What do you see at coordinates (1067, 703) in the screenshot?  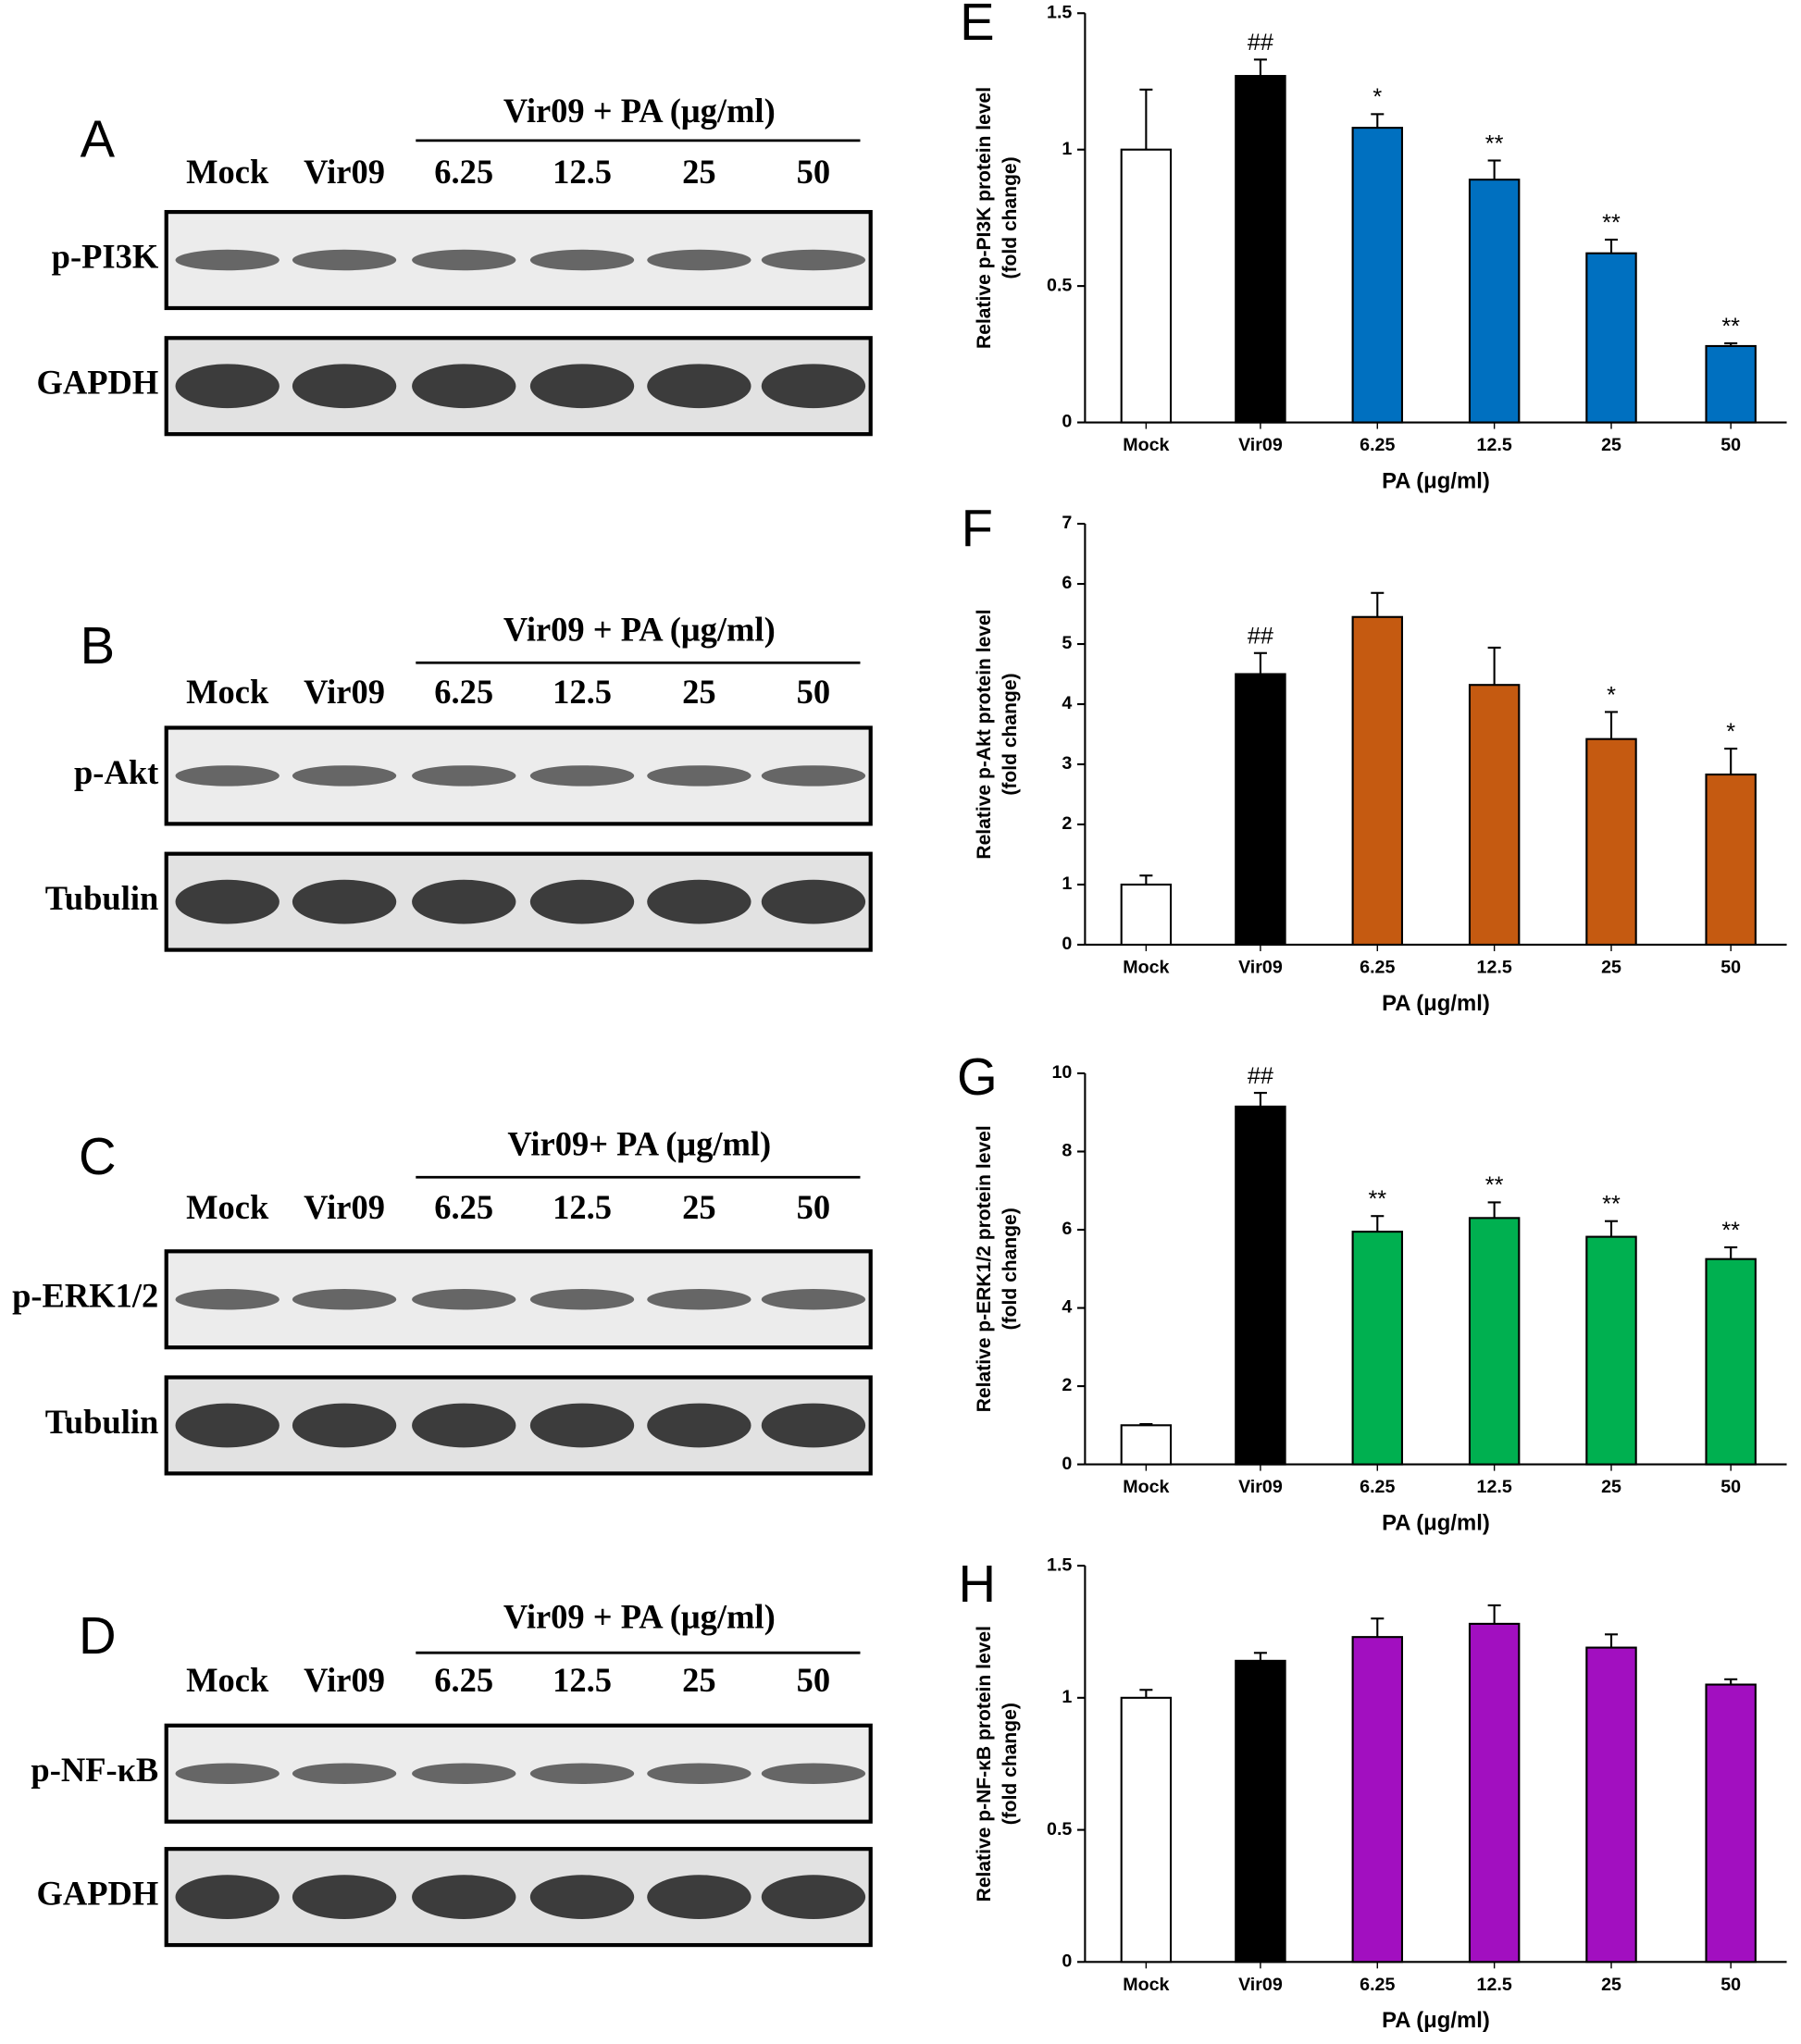 I see `y-tick-label: 4` at bounding box center [1067, 703].